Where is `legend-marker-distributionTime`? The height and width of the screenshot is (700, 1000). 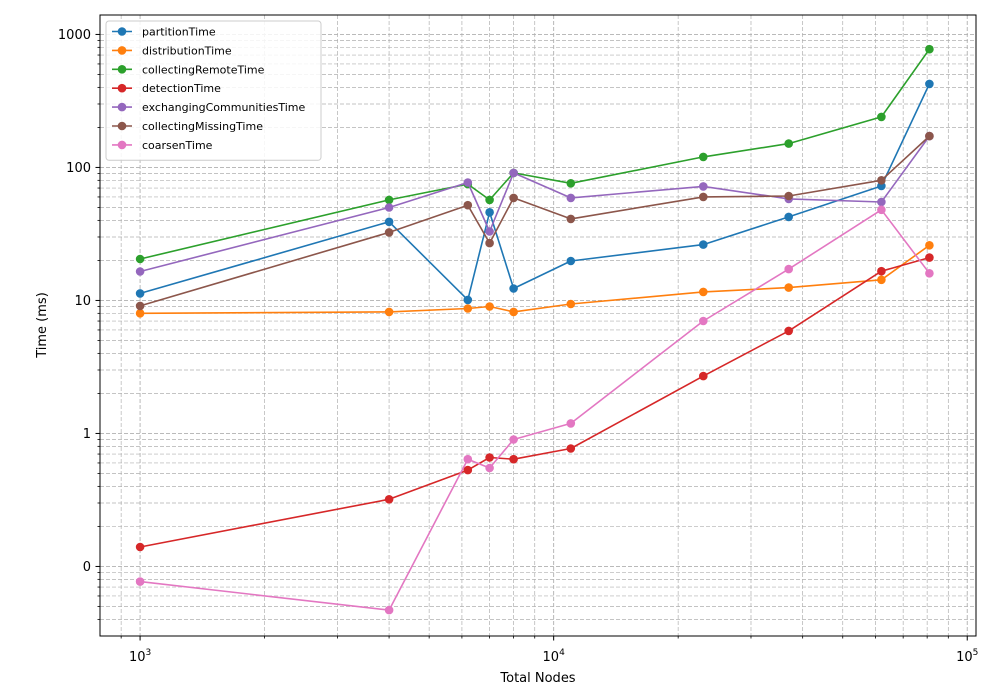 legend-marker-distributionTime is located at coordinates (122, 50).